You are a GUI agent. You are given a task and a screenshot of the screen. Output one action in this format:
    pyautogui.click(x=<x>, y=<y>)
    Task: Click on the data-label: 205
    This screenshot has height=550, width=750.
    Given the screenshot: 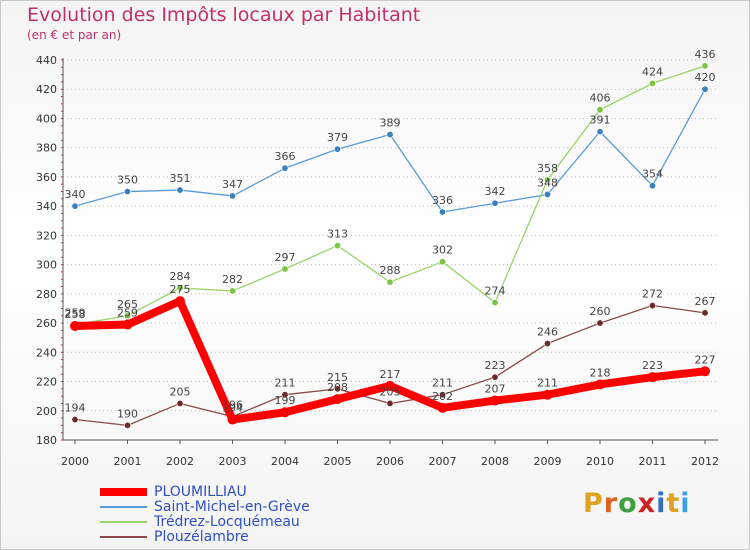 What is the action you would take?
    pyautogui.click(x=180, y=391)
    